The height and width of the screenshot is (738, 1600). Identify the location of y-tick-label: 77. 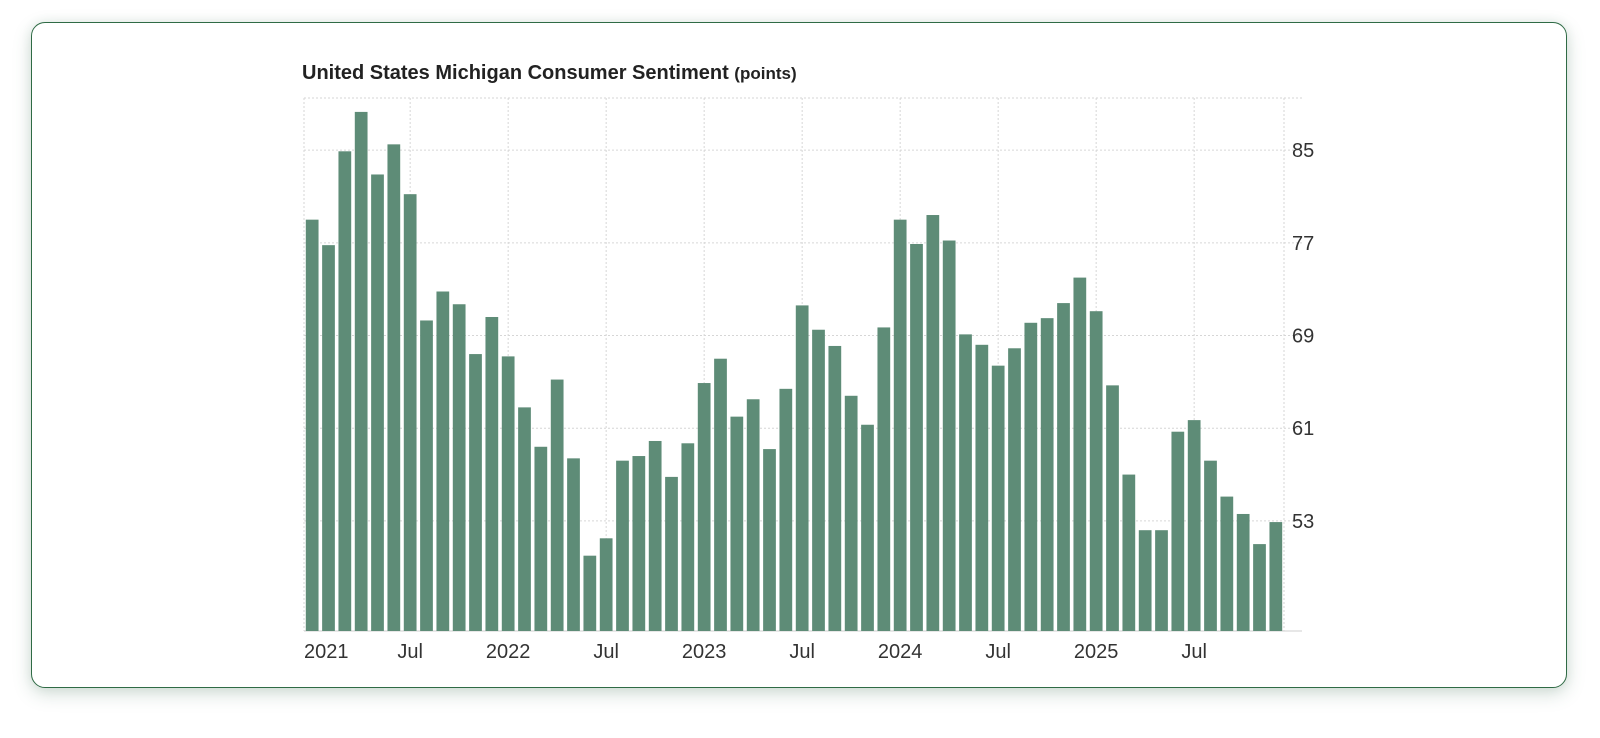
(1303, 244).